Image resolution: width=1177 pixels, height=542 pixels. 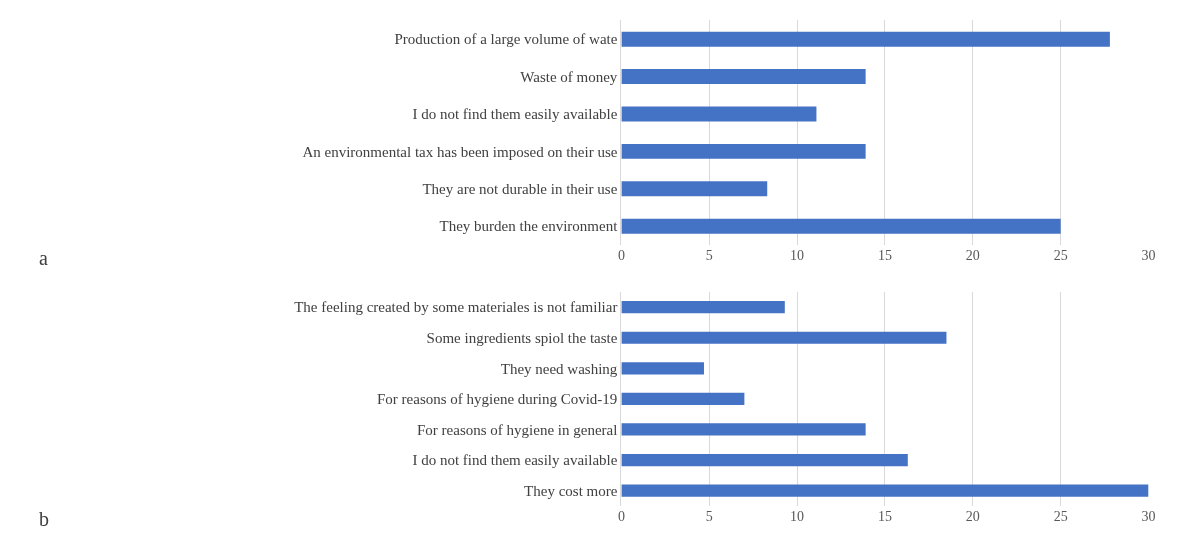 I want to click on y-tick-label: They need washing, so click(x=559, y=368).